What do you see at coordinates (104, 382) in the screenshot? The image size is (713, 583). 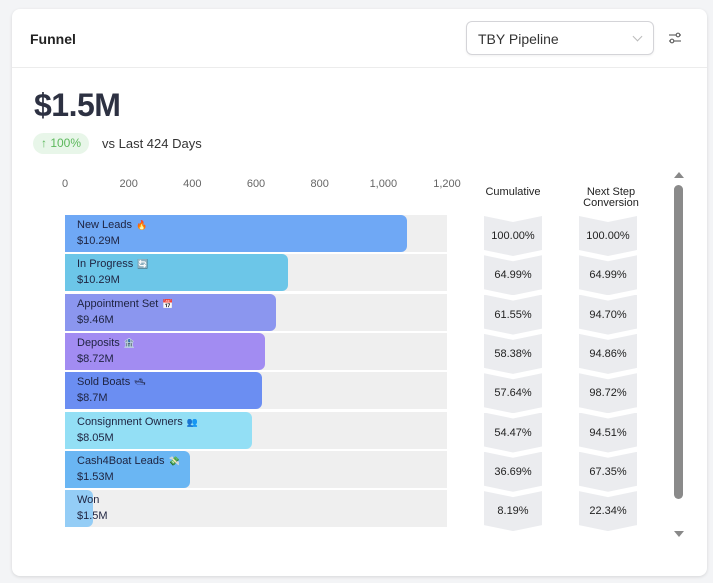 I see `bar-label-text: Sold Boats` at bounding box center [104, 382].